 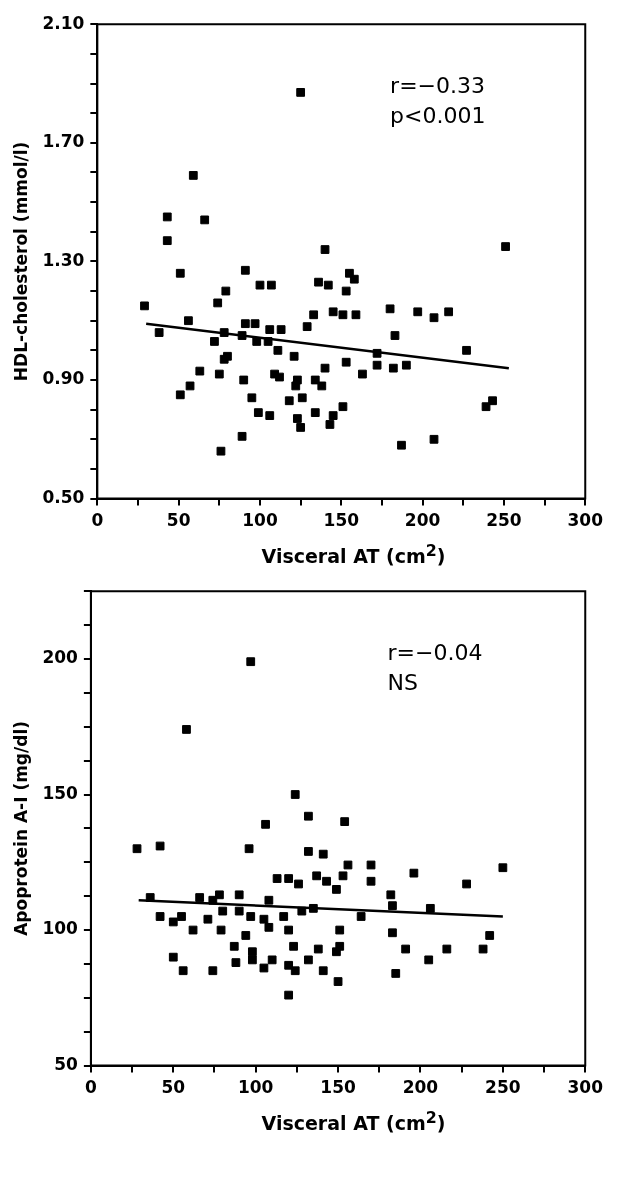 What do you see at coordinates (402, 683) in the screenshot?
I see `annotation: NS` at bounding box center [402, 683].